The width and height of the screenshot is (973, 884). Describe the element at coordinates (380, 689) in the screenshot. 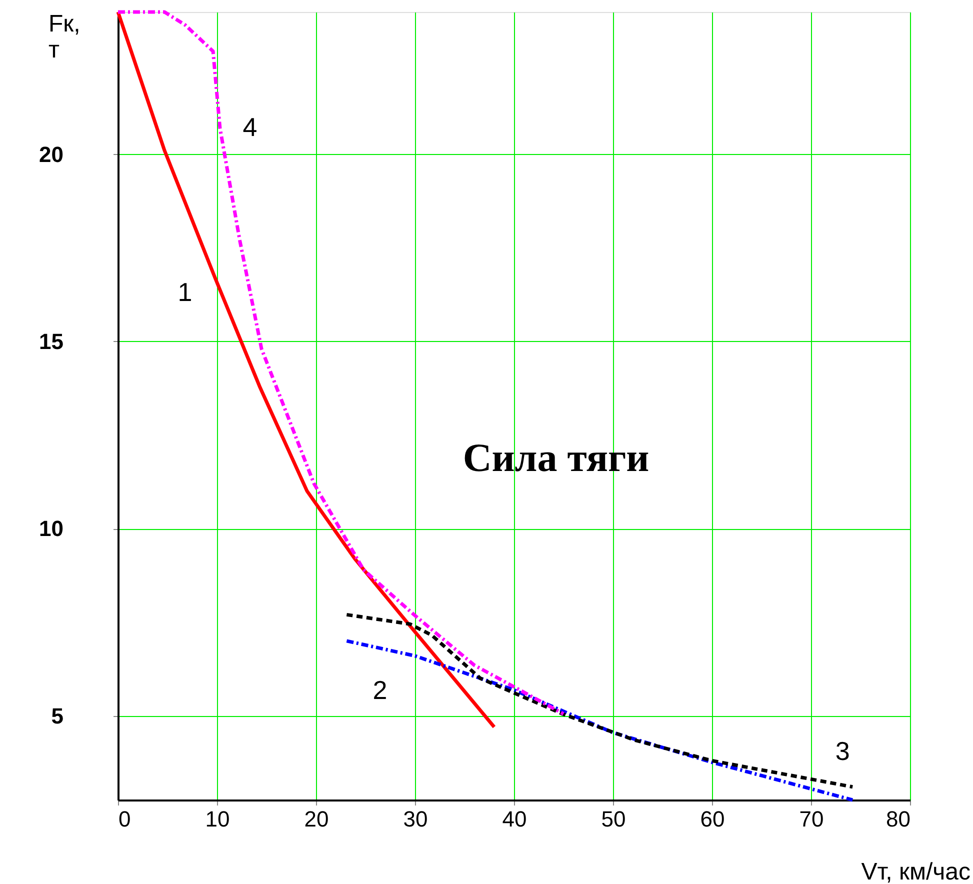

I see `series-label: 2` at that location.